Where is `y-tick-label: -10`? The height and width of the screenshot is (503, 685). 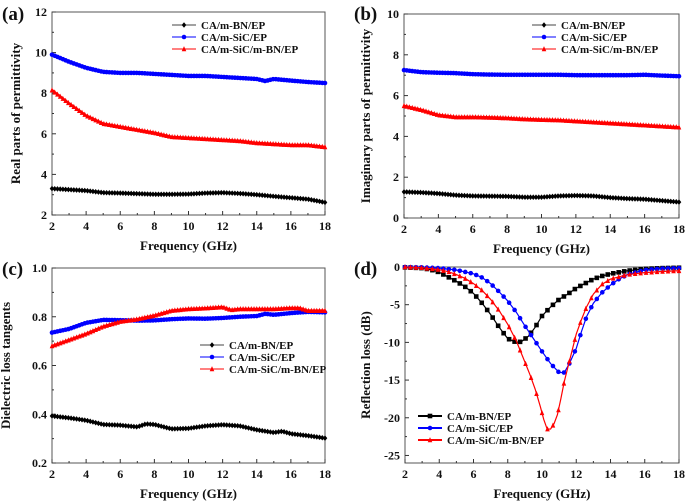
y-tick-label: -10 is located at coordinates (392, 342).